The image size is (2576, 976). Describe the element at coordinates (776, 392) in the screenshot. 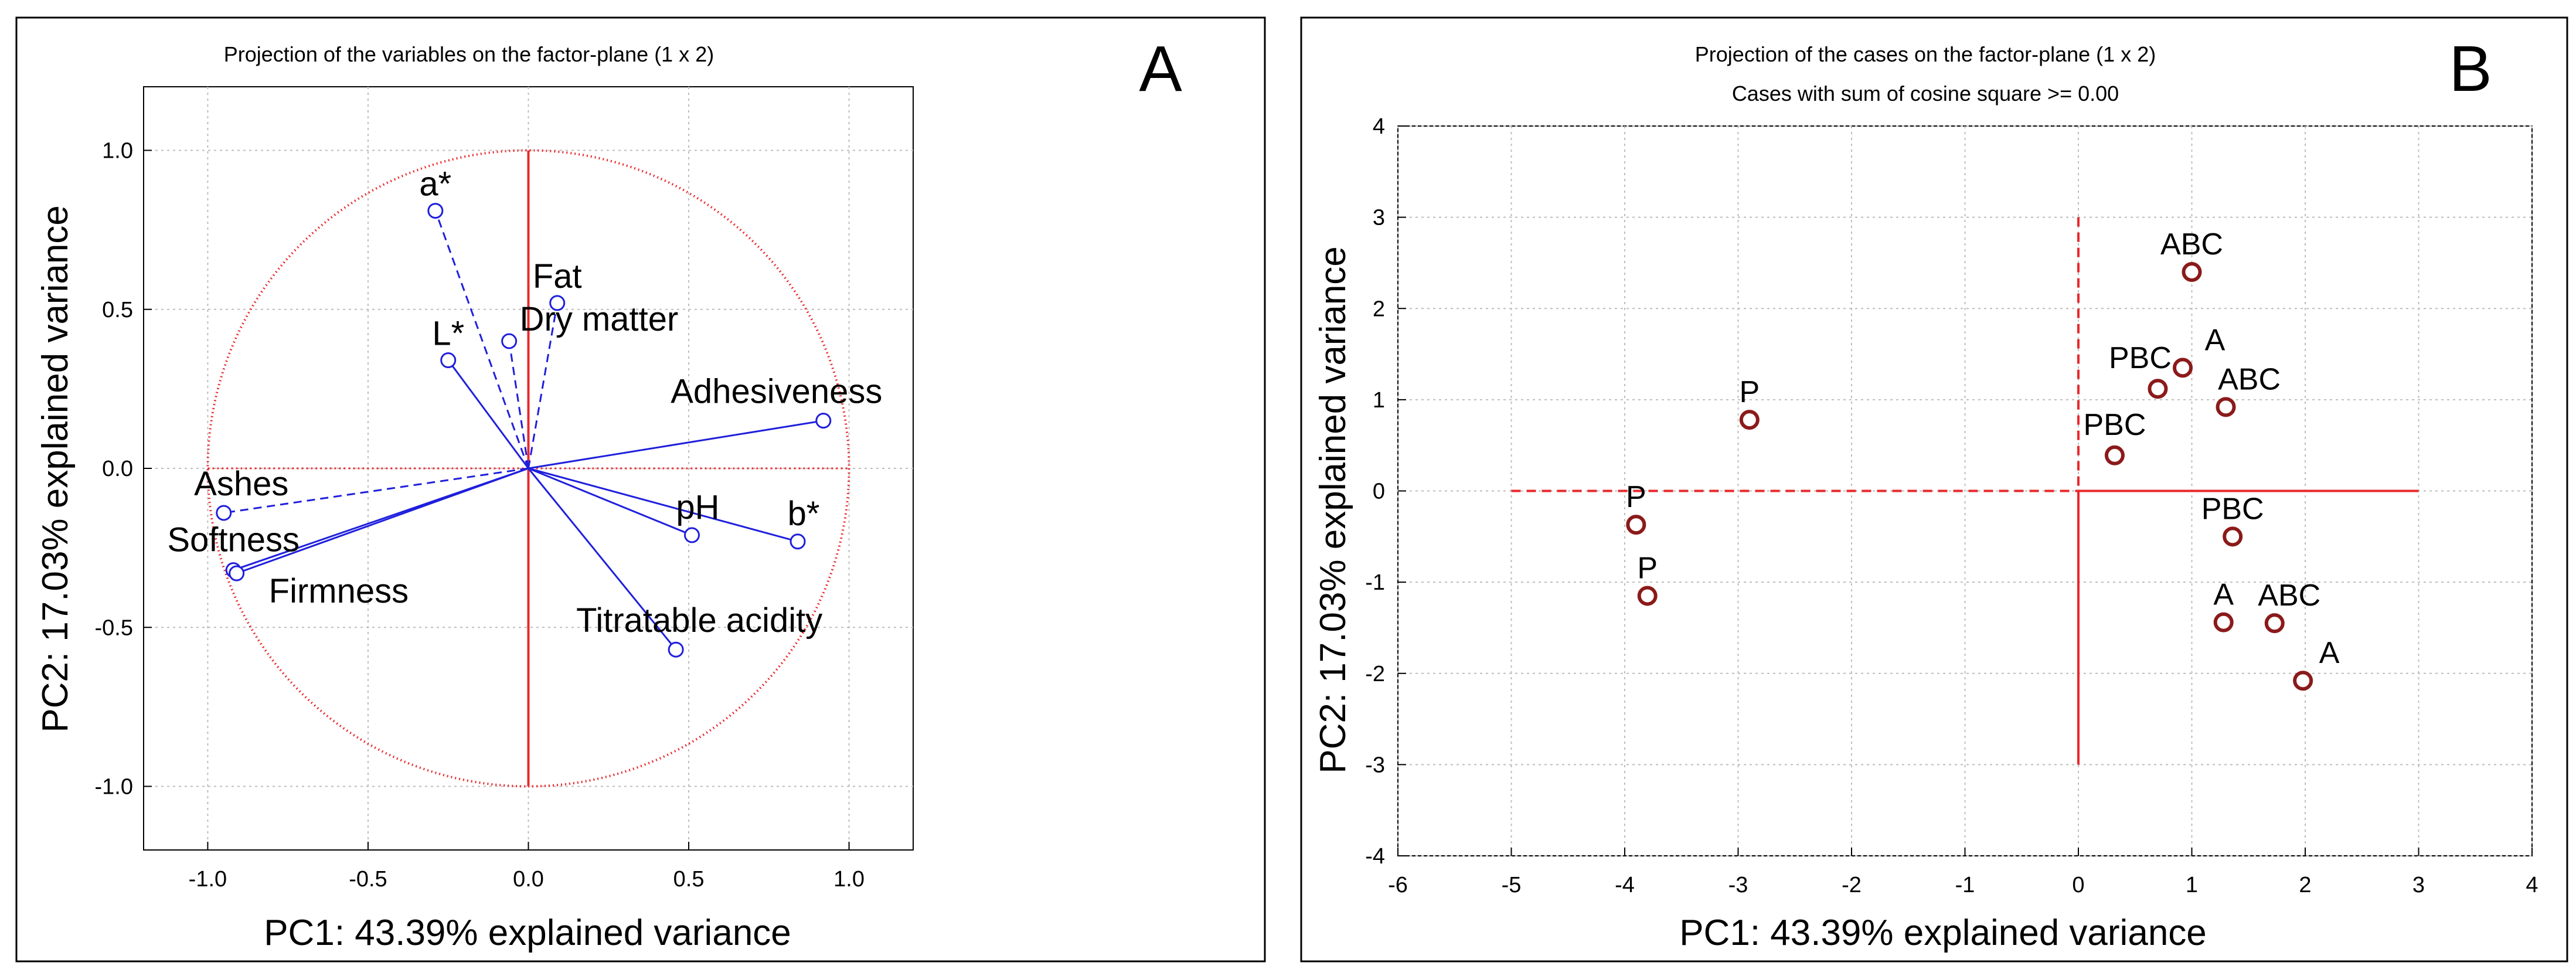

I see `label-adhesiveness: Adhesiveness` at that location.